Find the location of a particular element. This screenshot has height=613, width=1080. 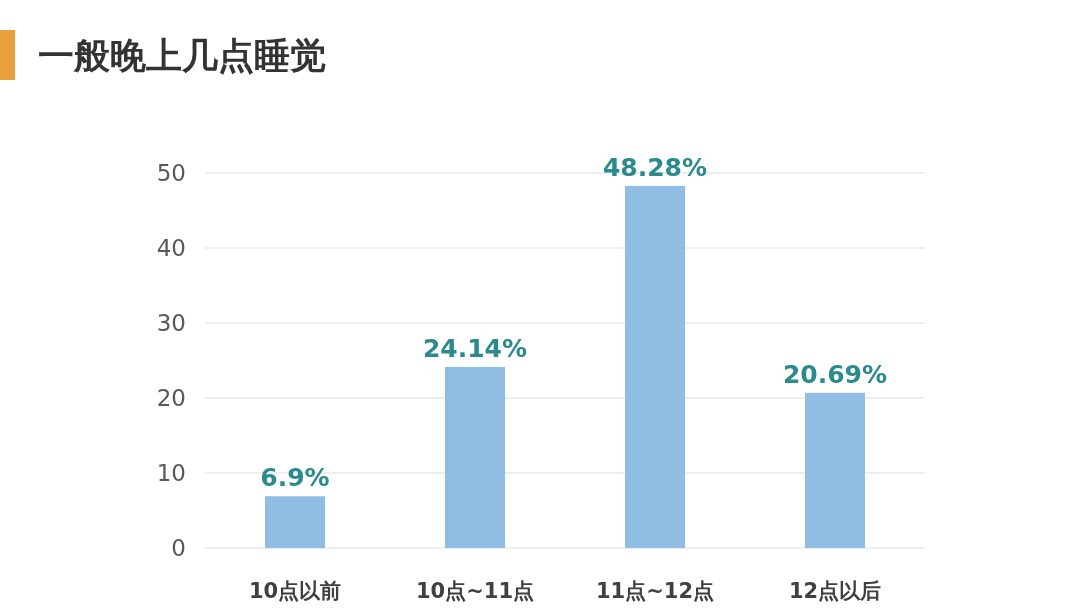

y-tick-label: 20 is located at coordinates (171, 398).